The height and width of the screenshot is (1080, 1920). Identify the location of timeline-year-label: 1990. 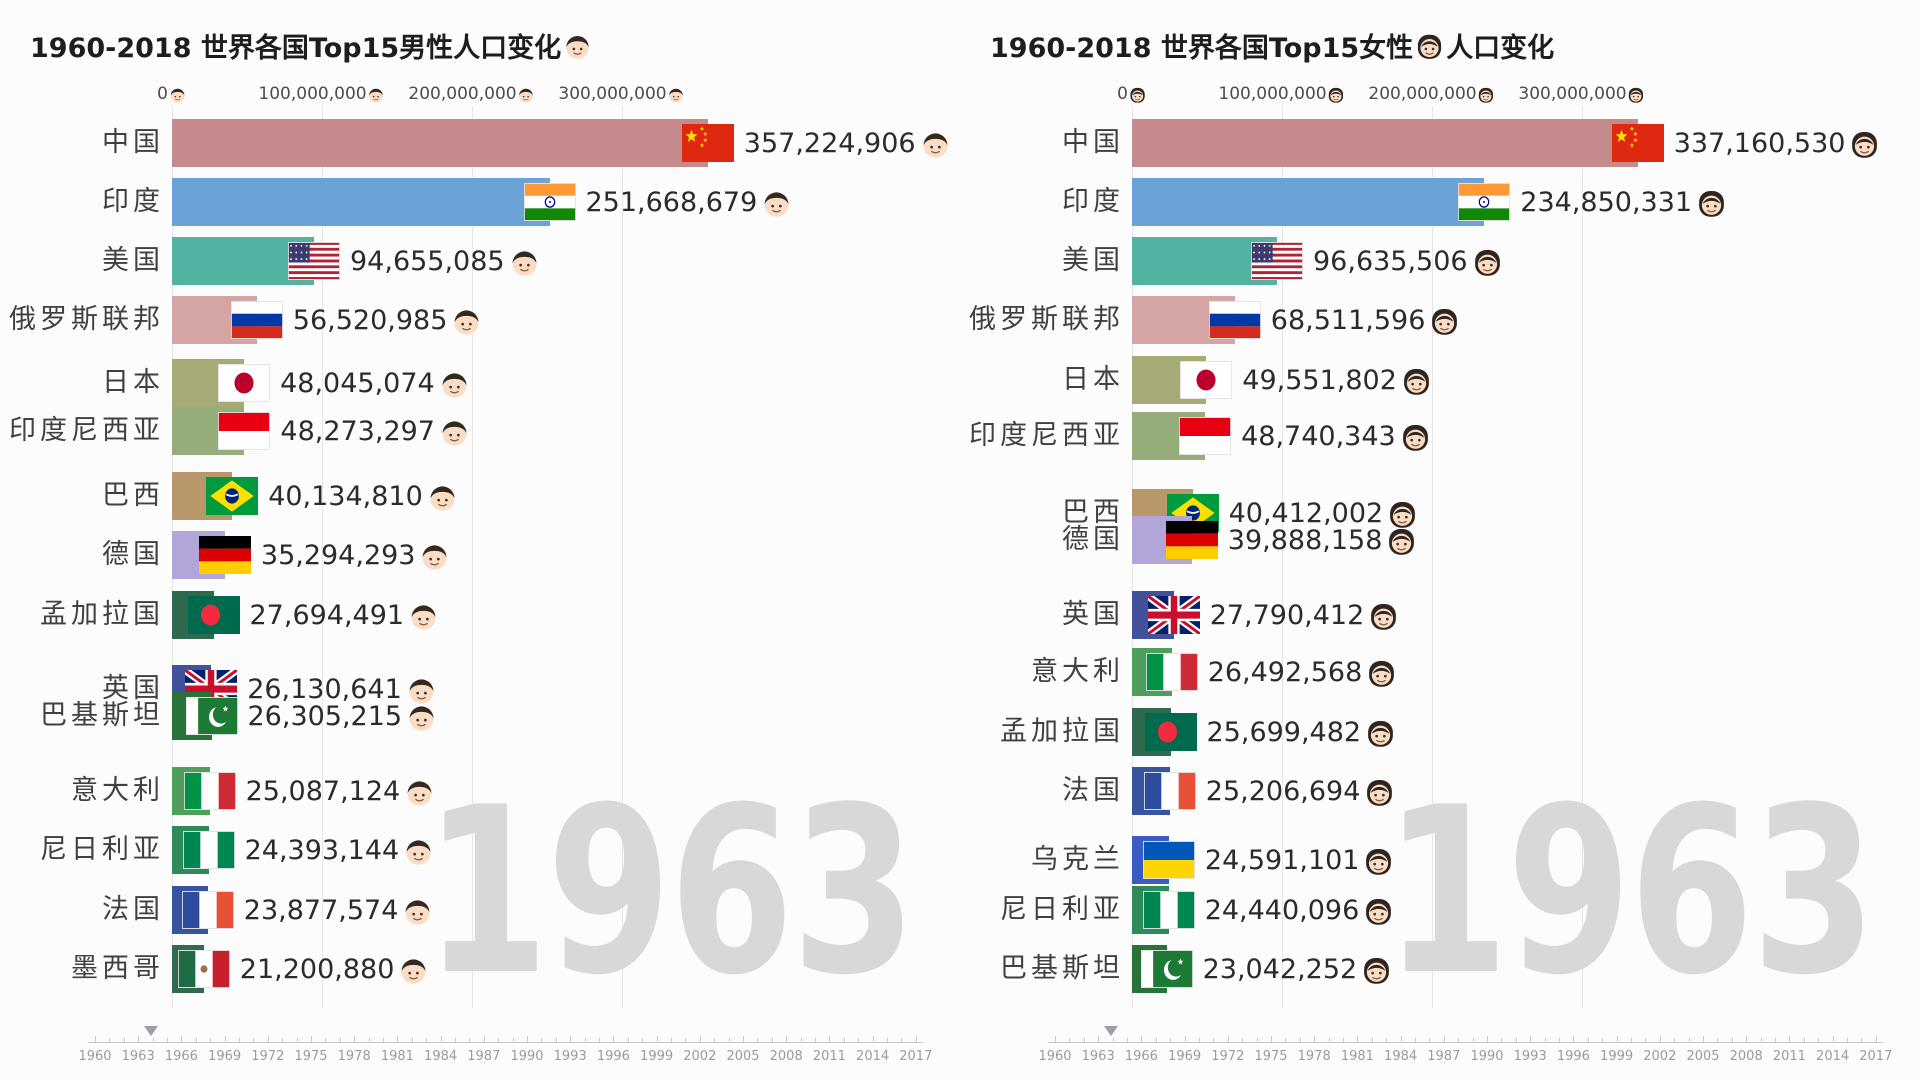
(1487, 1056).